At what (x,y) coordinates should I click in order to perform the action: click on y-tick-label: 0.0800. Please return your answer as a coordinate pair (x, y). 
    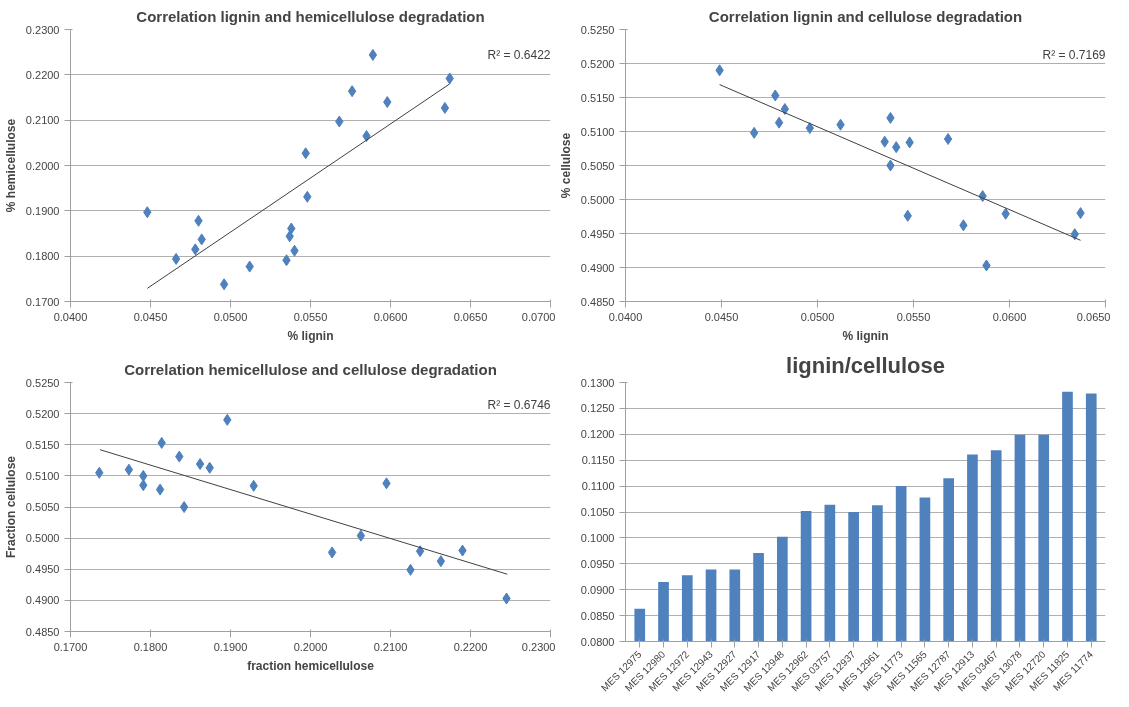
    Looking at the image, I should click on (597, 641).